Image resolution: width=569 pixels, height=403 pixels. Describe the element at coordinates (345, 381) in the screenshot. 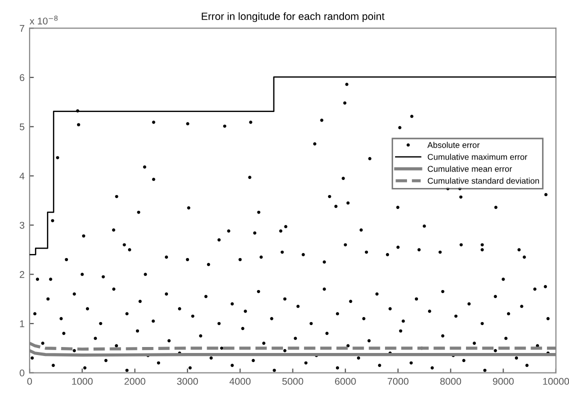

I see `x-tick-label: 6000` at that location.